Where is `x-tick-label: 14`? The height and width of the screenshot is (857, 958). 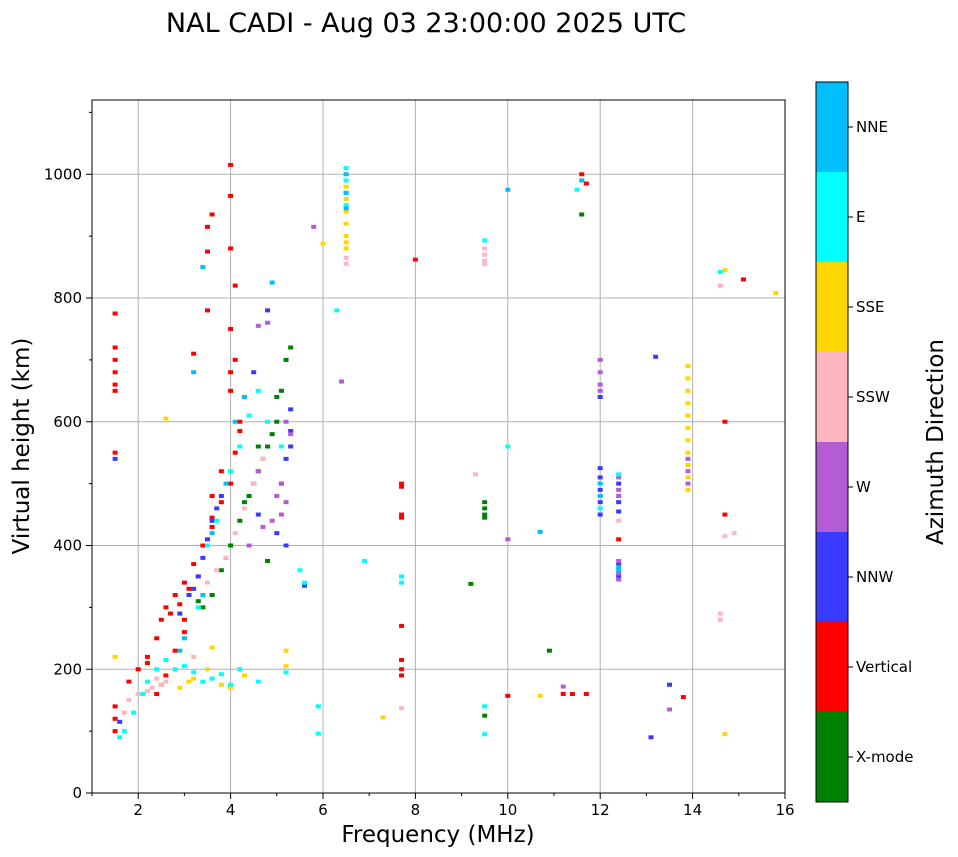
x-tick-label: 14 is located at coordinates (692, 810).